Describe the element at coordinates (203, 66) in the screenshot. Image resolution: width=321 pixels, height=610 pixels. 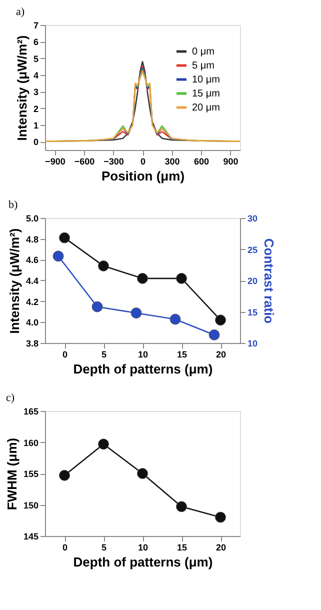
I see `legend-label: 5 μm` at that location.